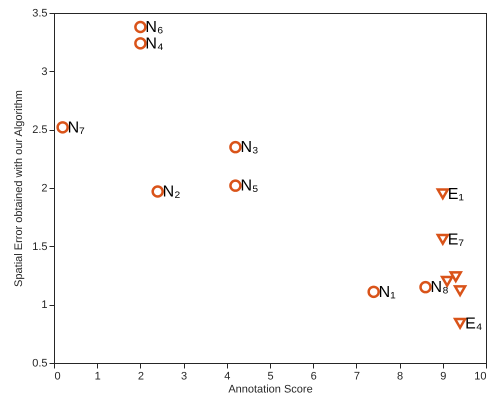  I want to click on annotation: N₂, so click(171, 192).